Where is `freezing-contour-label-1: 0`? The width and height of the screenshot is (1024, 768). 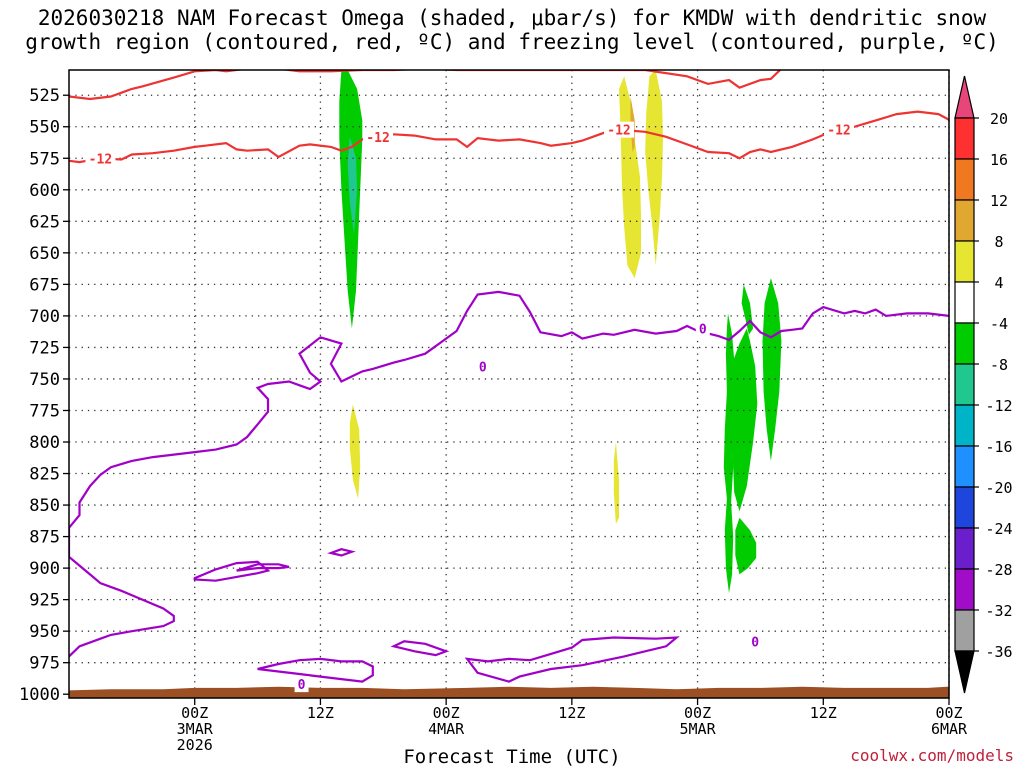
freezing-contour-label-1: 0 is located at coordinates (64, 602).